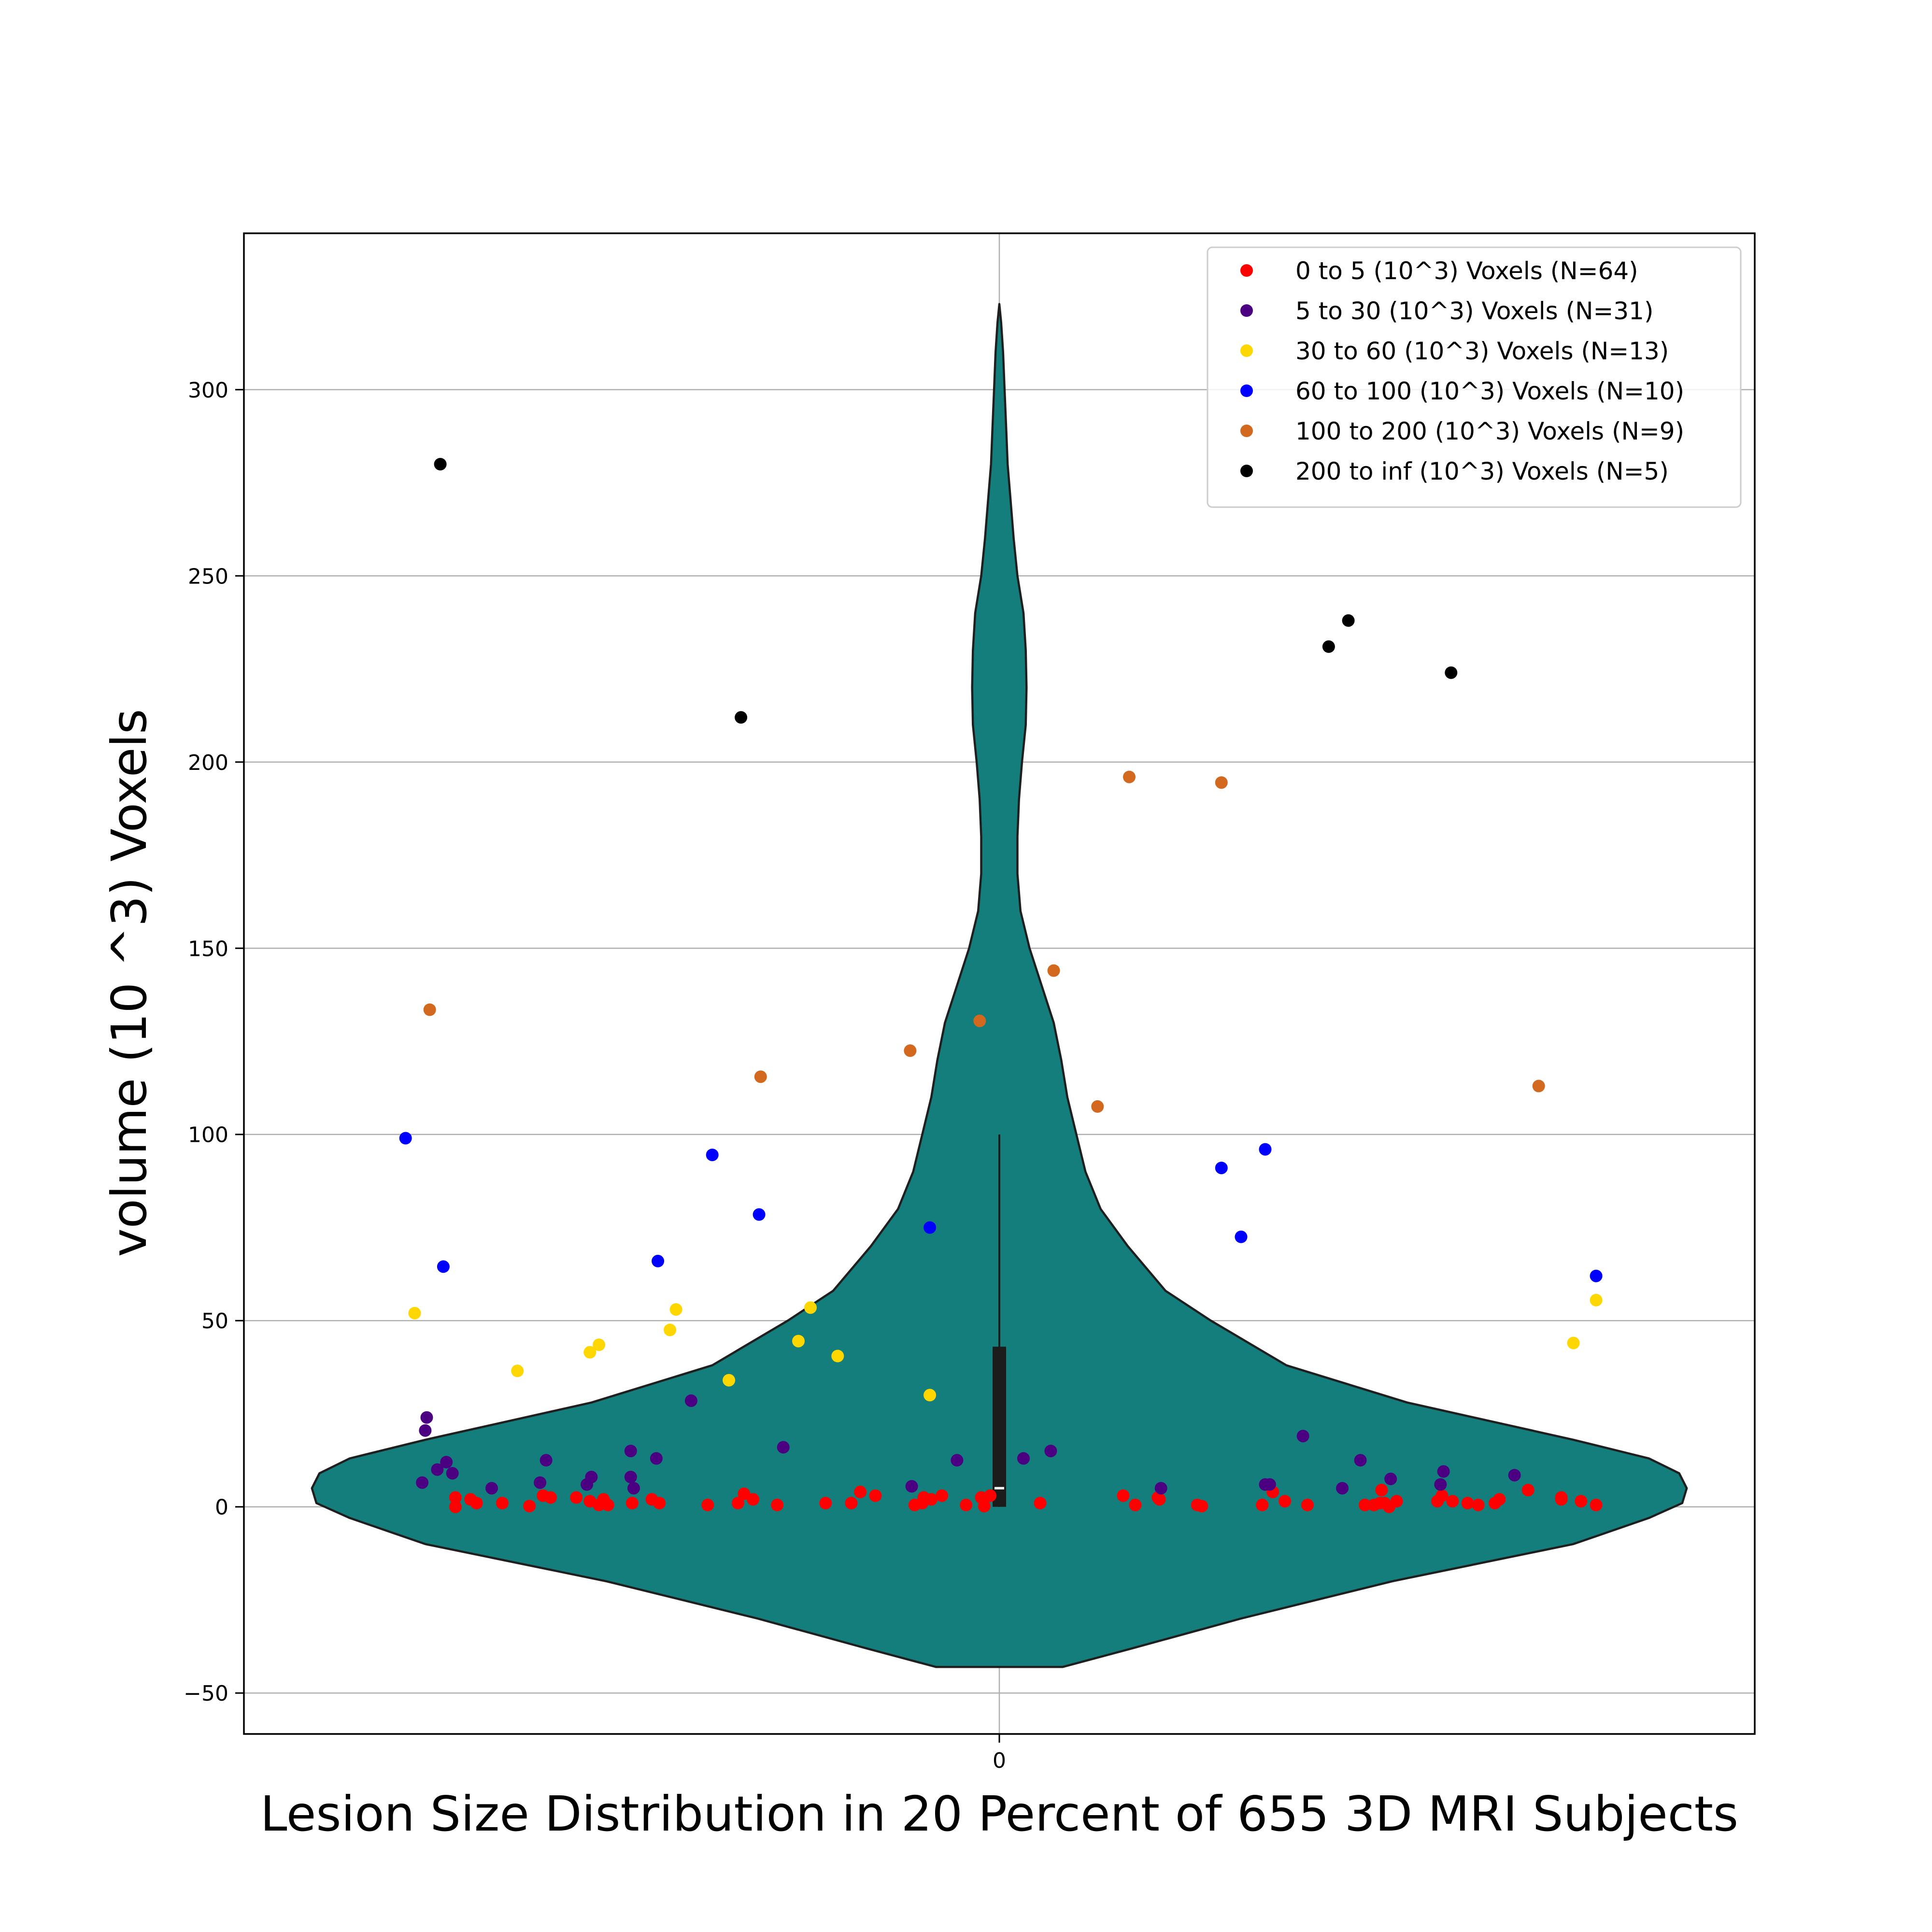 This screenshot has height=1932, width=1932. Describe the element at coordinates (208, 763) in the screenshot. I see `y-tick-label: 200` at that location.